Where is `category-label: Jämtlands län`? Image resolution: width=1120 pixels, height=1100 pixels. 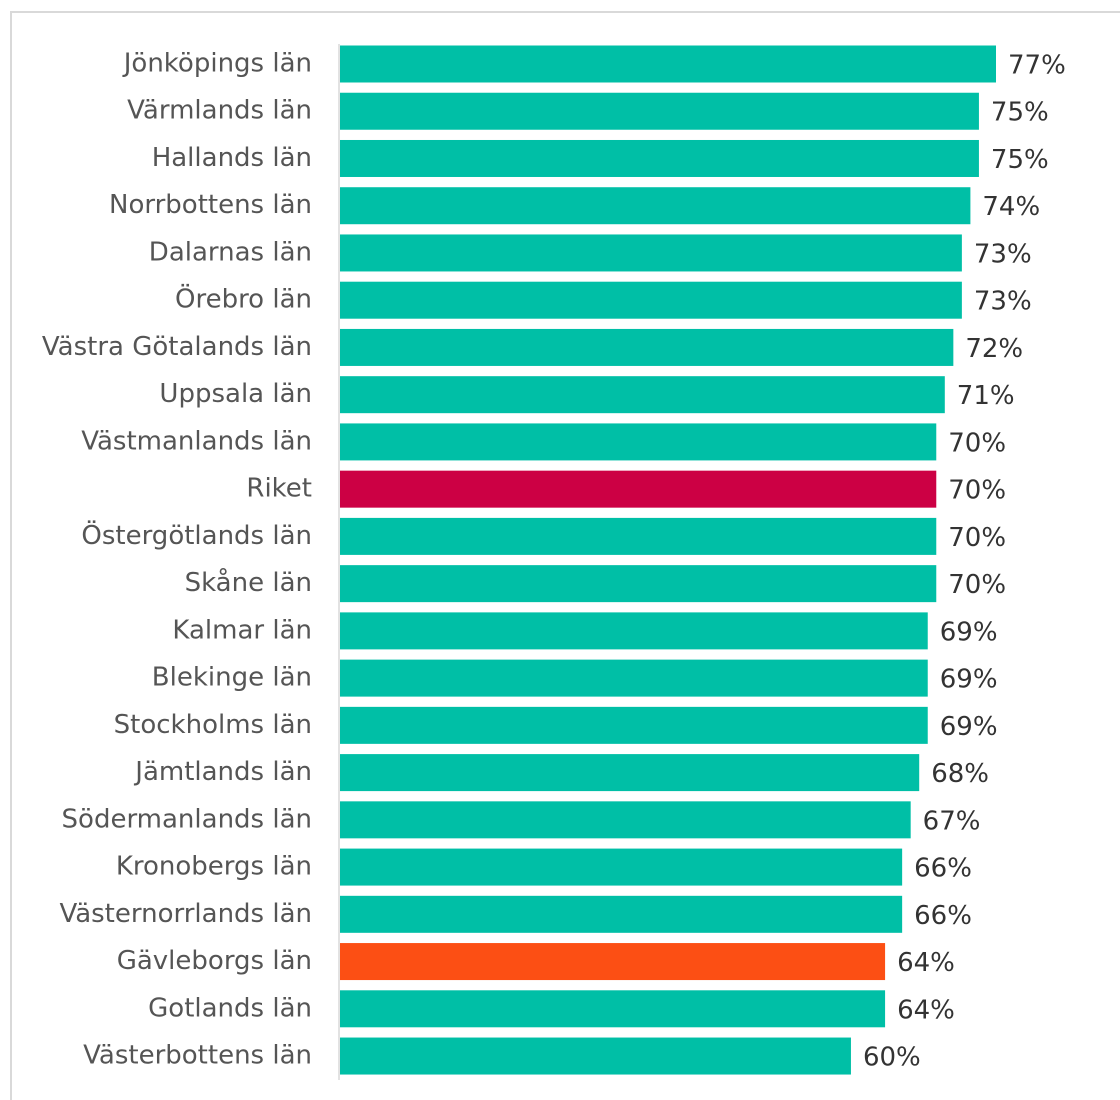 category-label: Jämtlands län is located at coordinates (222, 772).